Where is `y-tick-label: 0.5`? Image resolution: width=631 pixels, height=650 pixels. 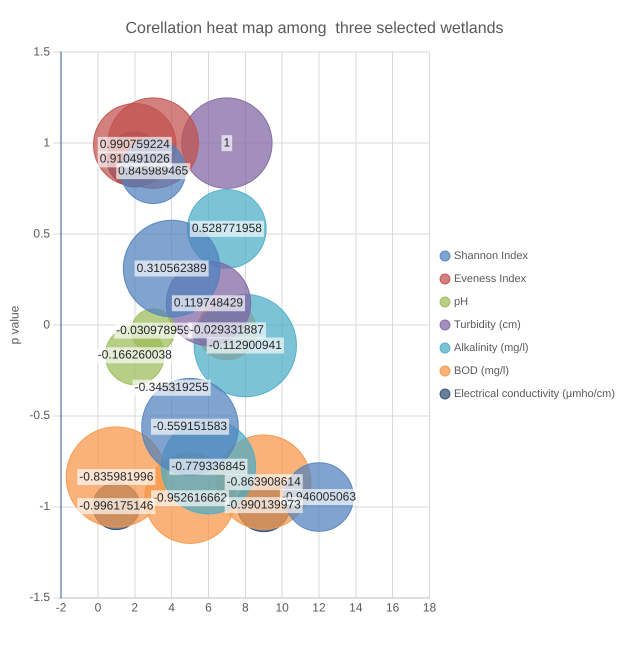 y-tick-label: 0.5 is located at coordinates (41, 233).